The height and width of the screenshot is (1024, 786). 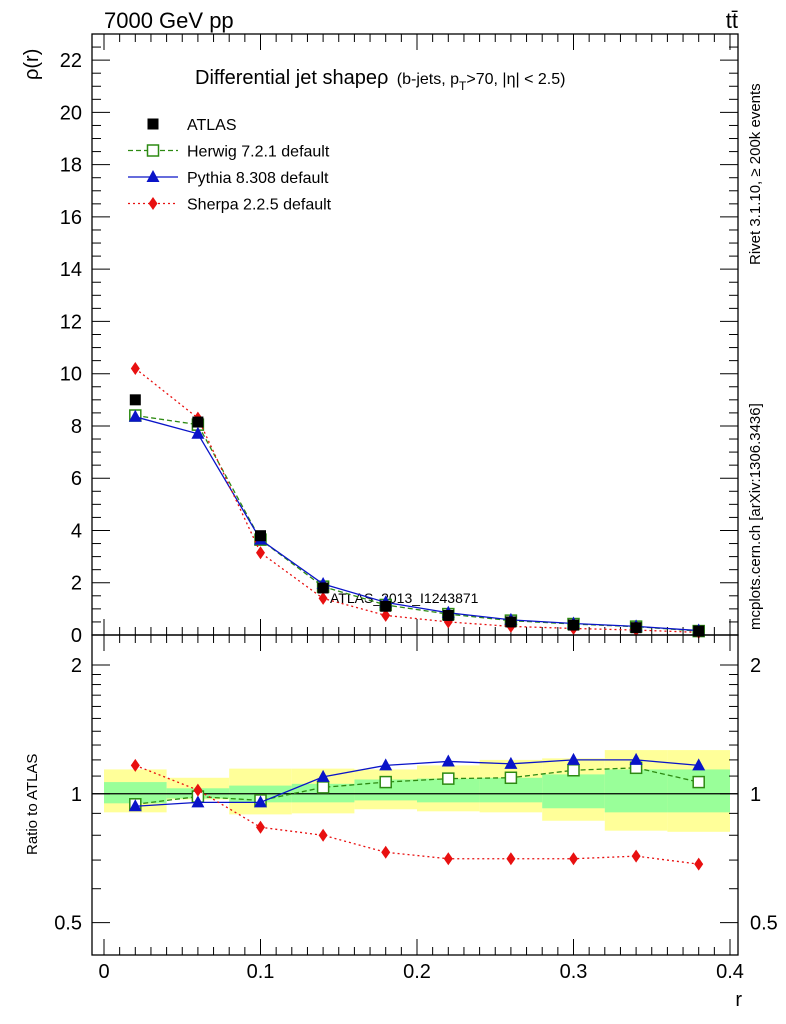 What do you see at coordinates (755, 174) in the screenshot?
I see `rivet-label: Rivet 3.1.10, ≥ 200k events` at bounding box center [755, 174].